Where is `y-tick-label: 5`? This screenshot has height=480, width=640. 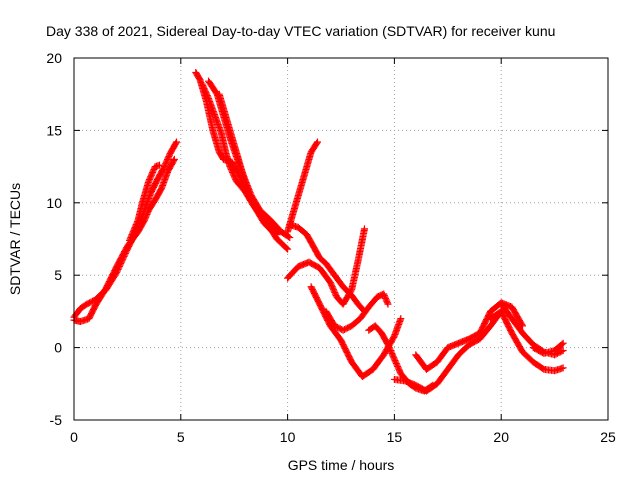 y-tick-label: 5 is located at coordinates (58, 275).